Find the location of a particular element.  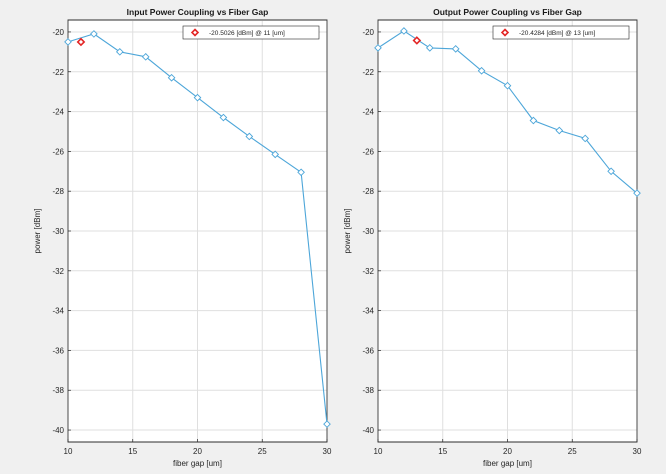

chart-title: Input Power Coupling vs Fiber Gap is located at coordinates (198, 12).